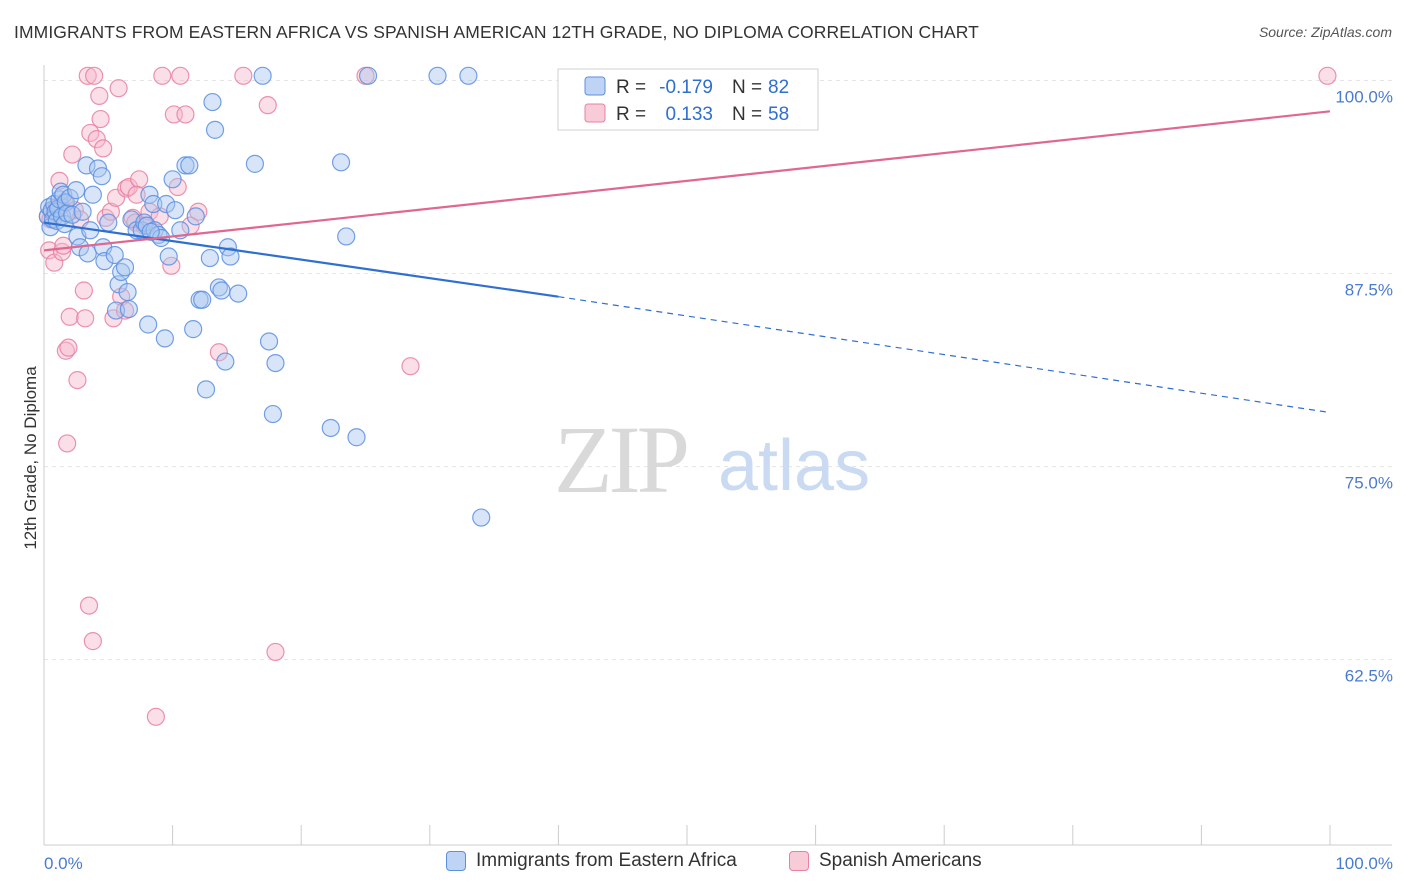  Describe the element at coordinates (456, 861) in the screenshot. I see `legend-swatch-eastern-africa` at that location.